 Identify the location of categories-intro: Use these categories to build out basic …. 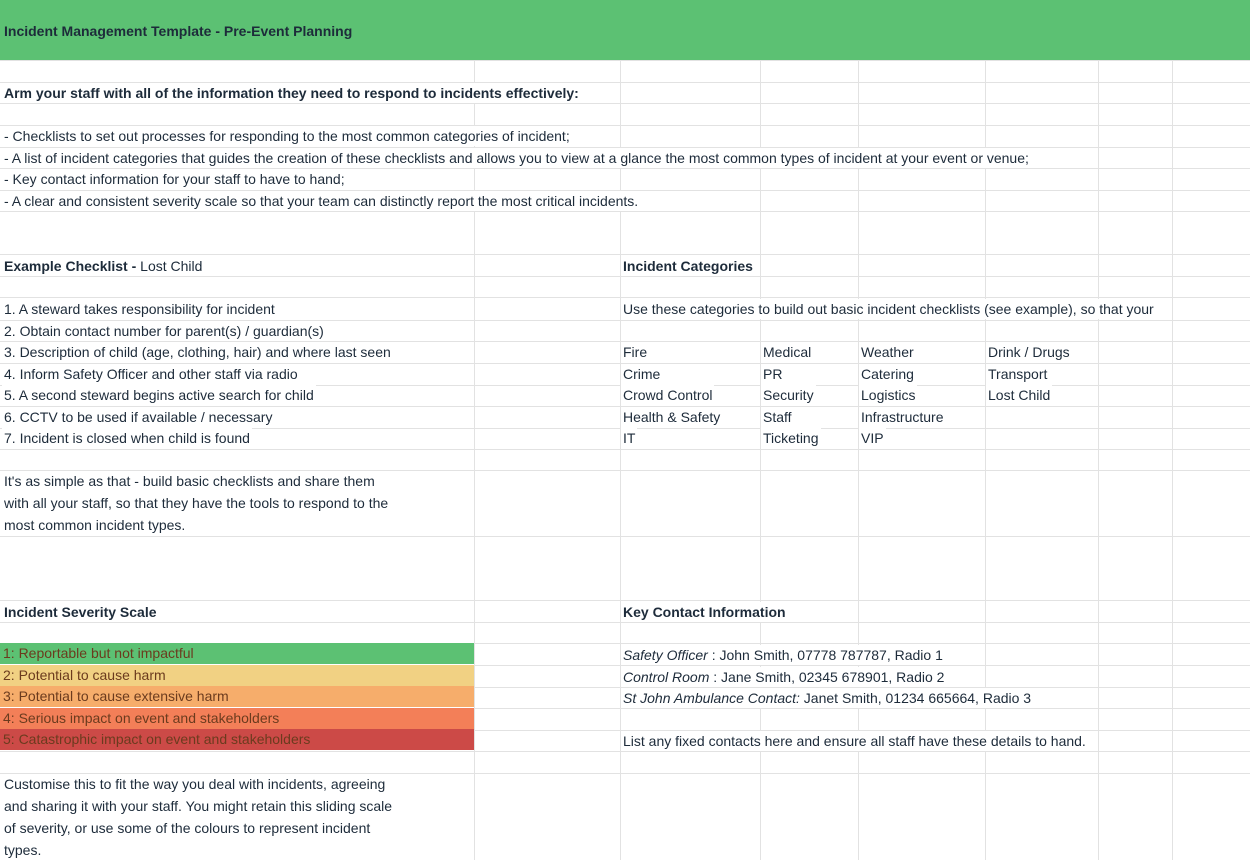
(888, 309).